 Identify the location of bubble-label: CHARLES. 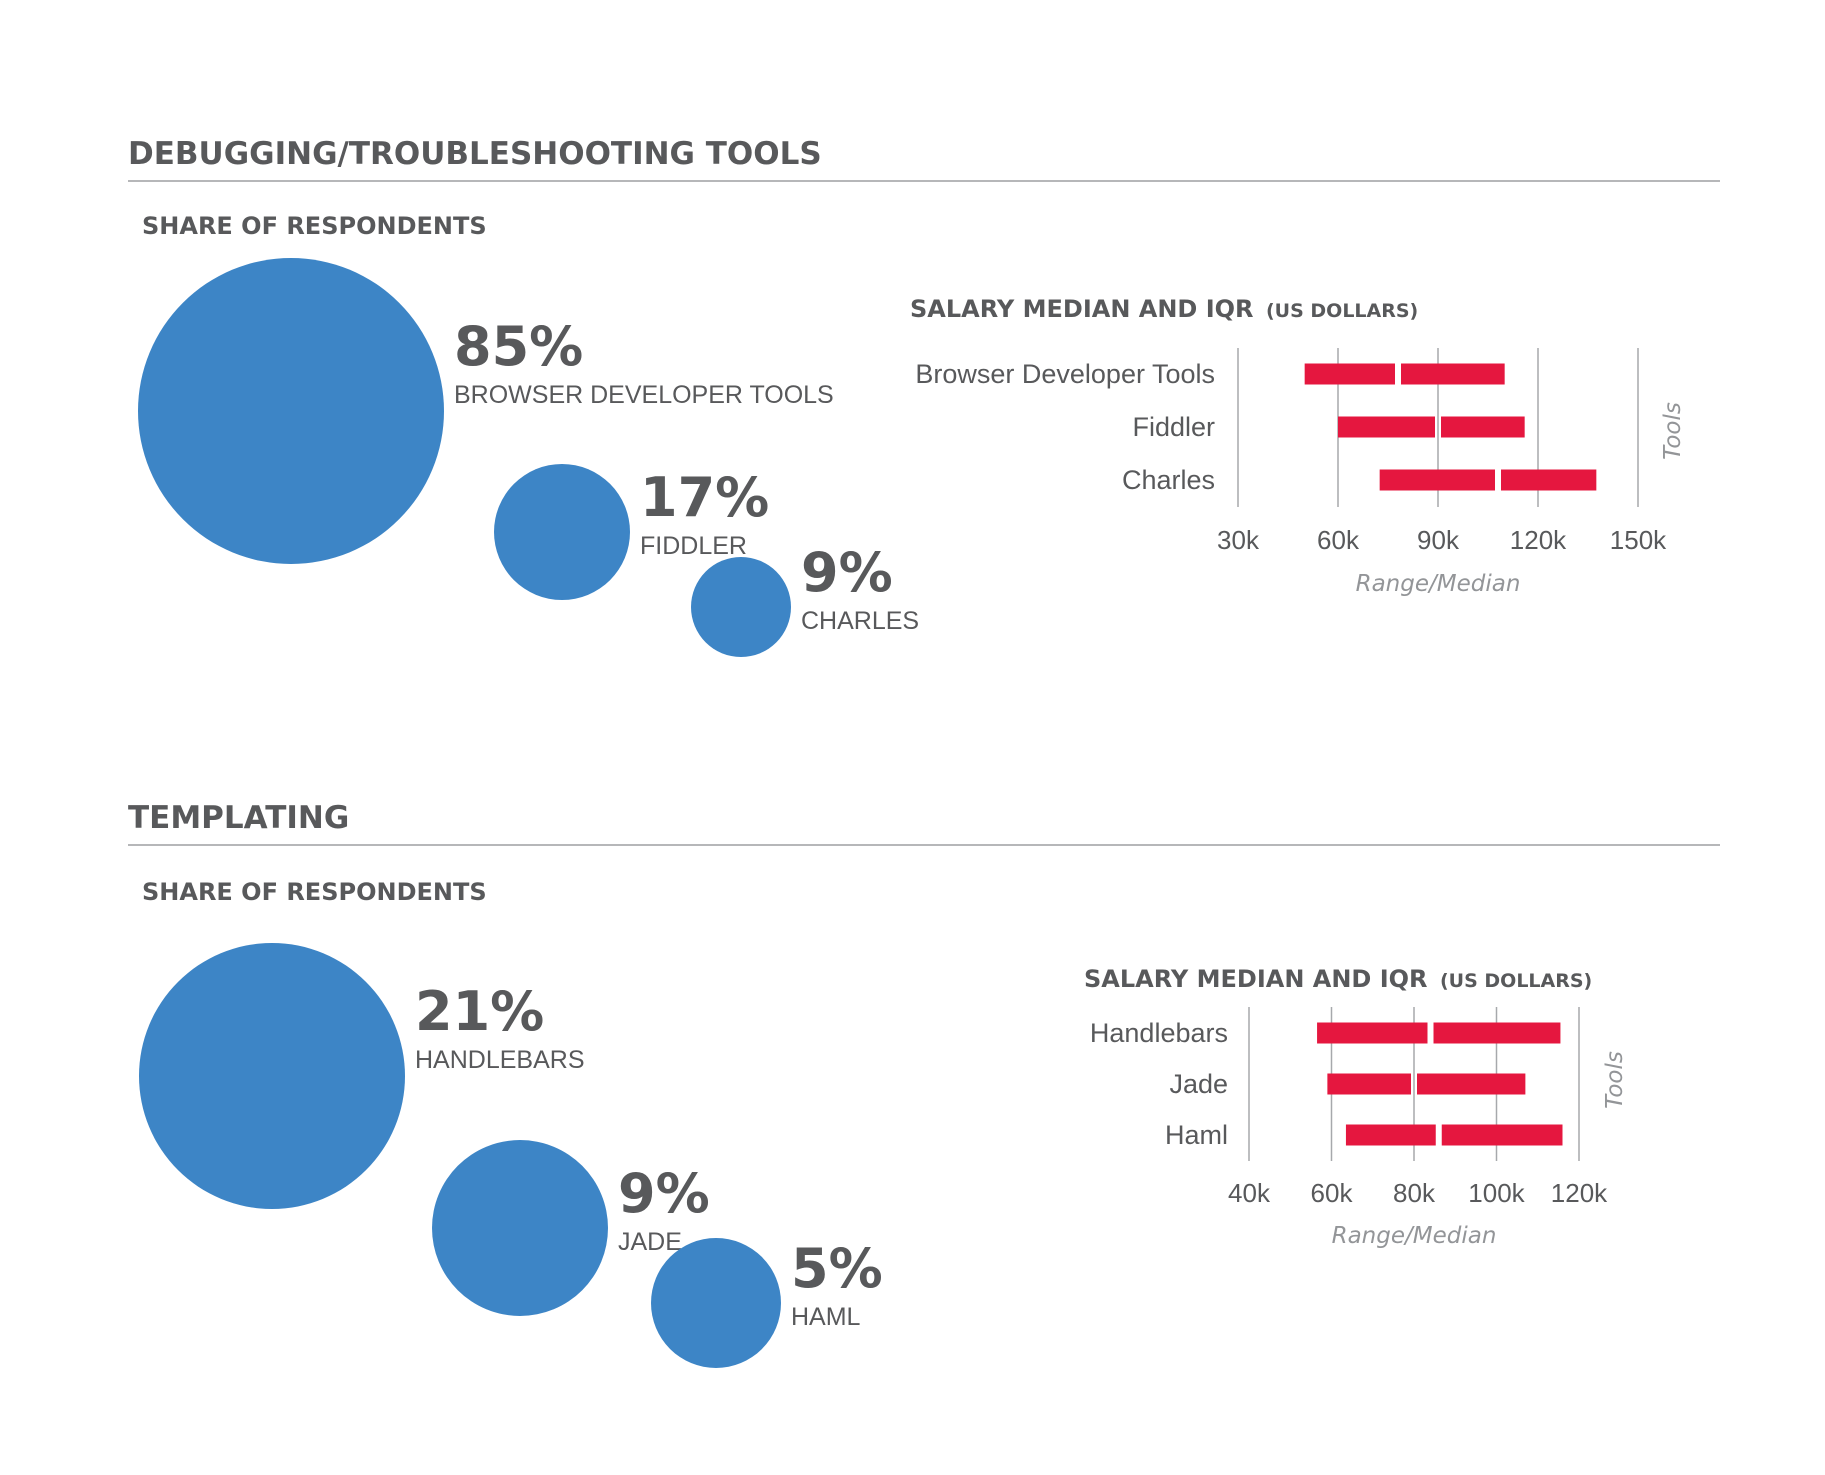
(860, 621).